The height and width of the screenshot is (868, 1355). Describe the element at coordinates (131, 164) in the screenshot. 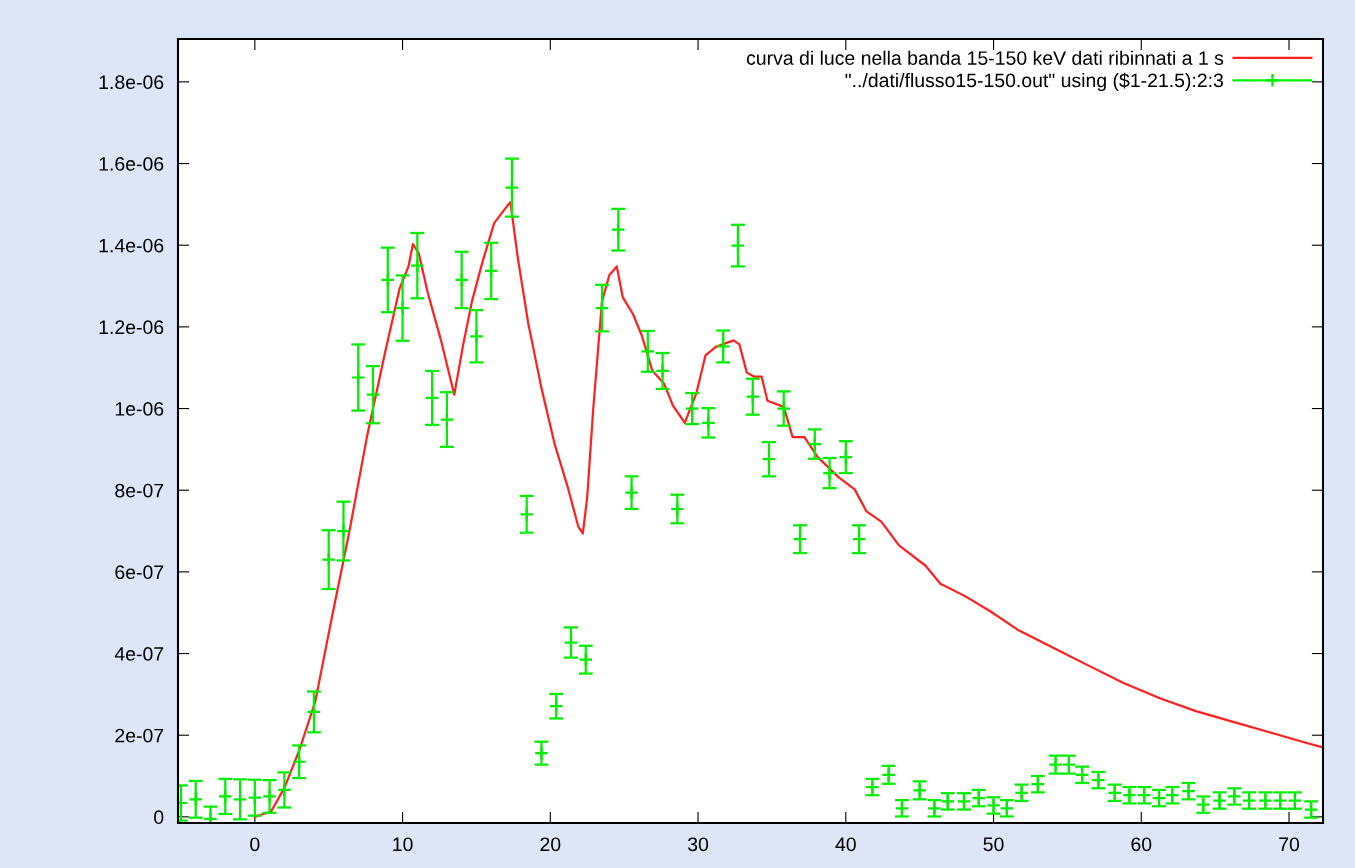

I see `y-tick-label: 1.6e-06` at that location.